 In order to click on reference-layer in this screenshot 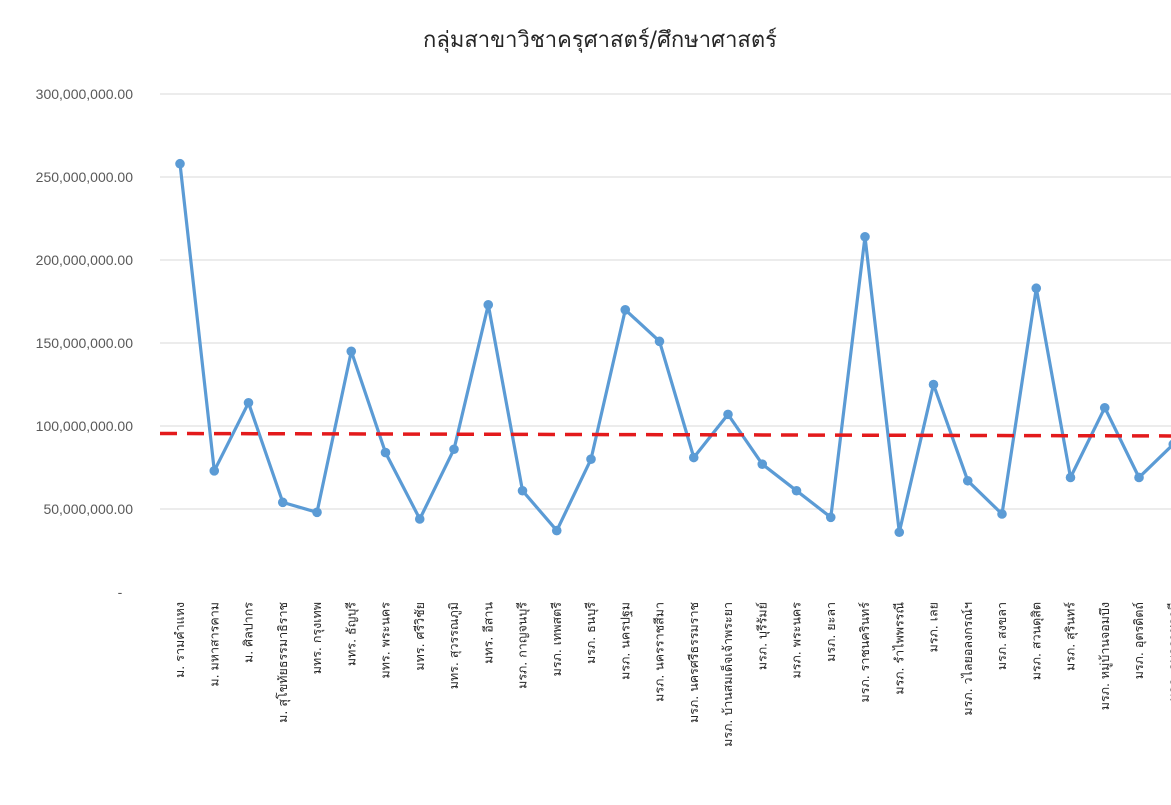, I will do `click(665, 434)`.